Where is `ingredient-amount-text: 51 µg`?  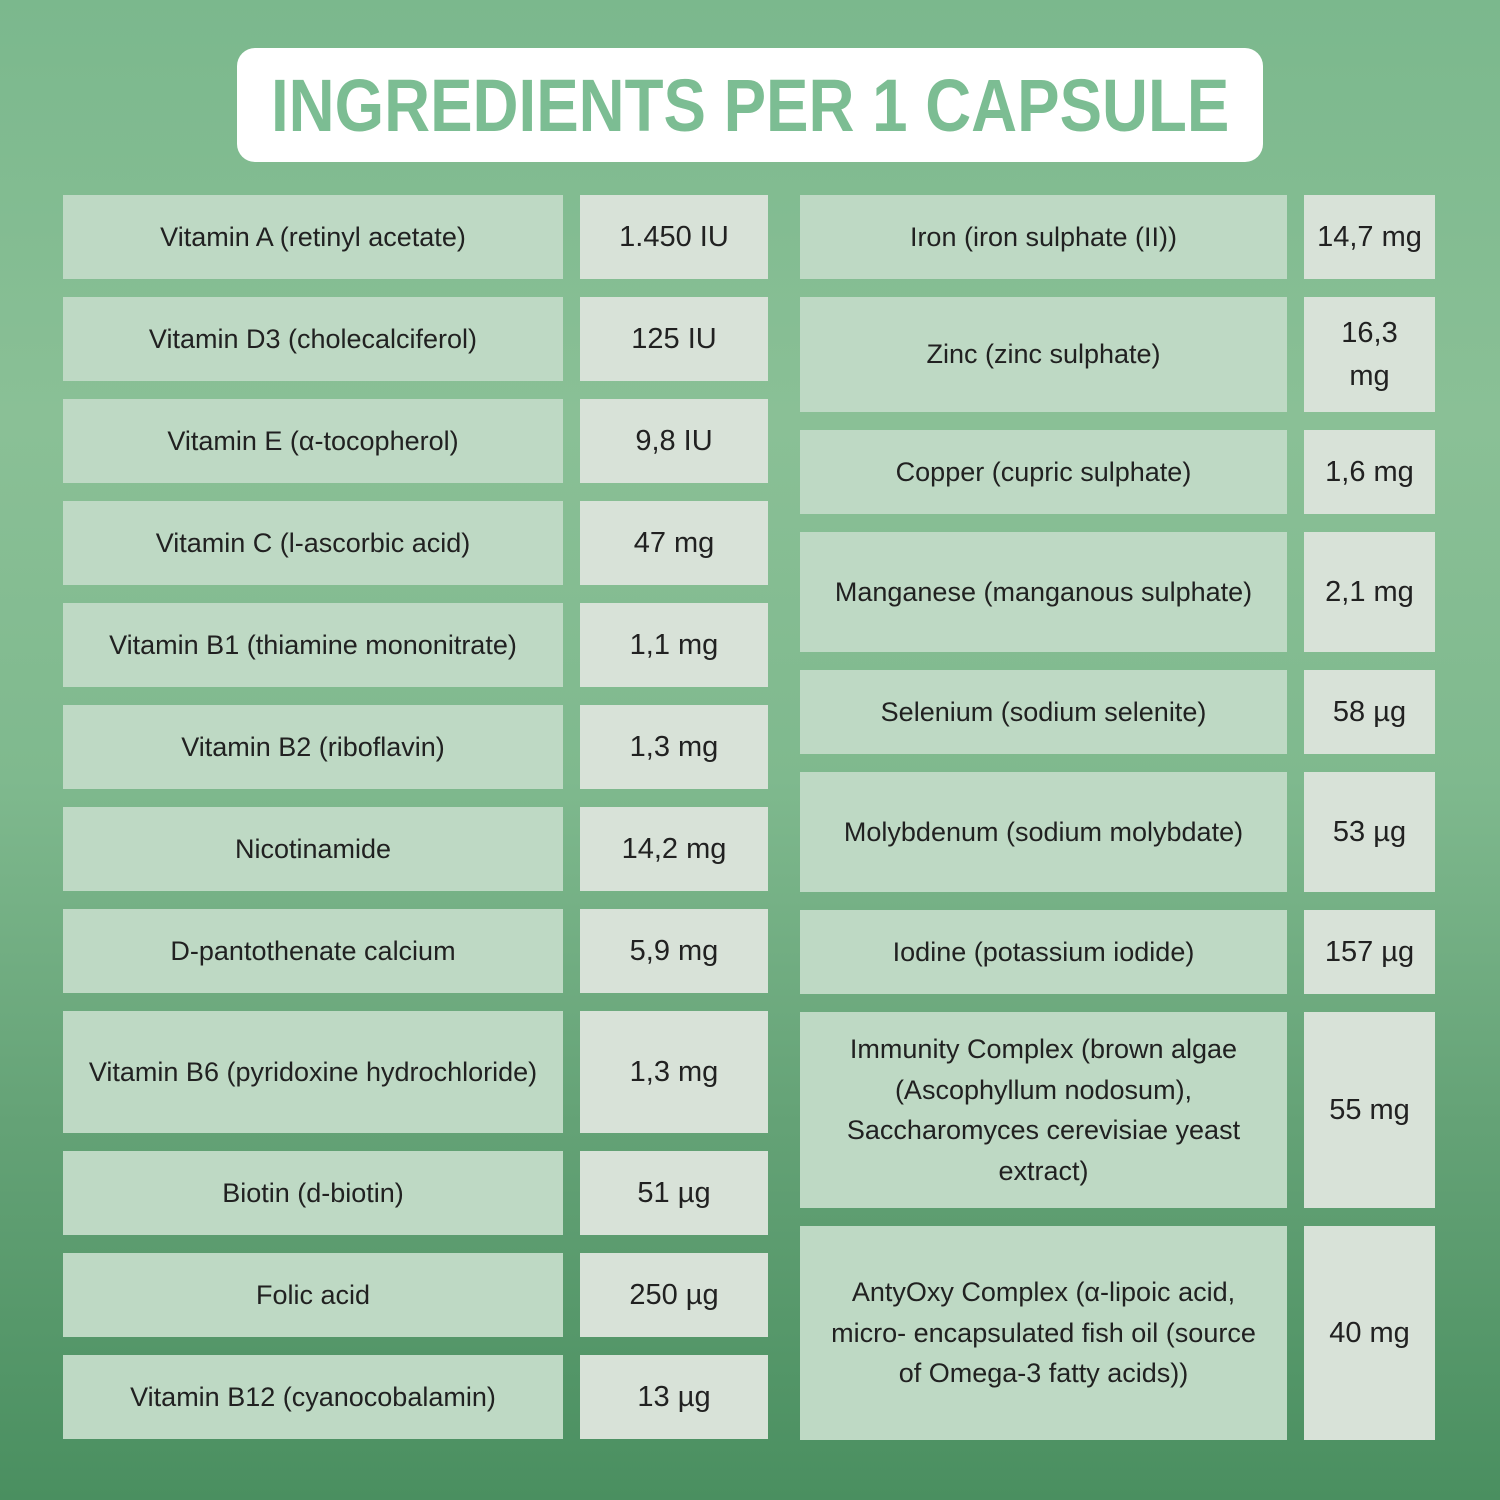
ingredient-amount-text: 51 µg is located at coordinates (674, 1192).